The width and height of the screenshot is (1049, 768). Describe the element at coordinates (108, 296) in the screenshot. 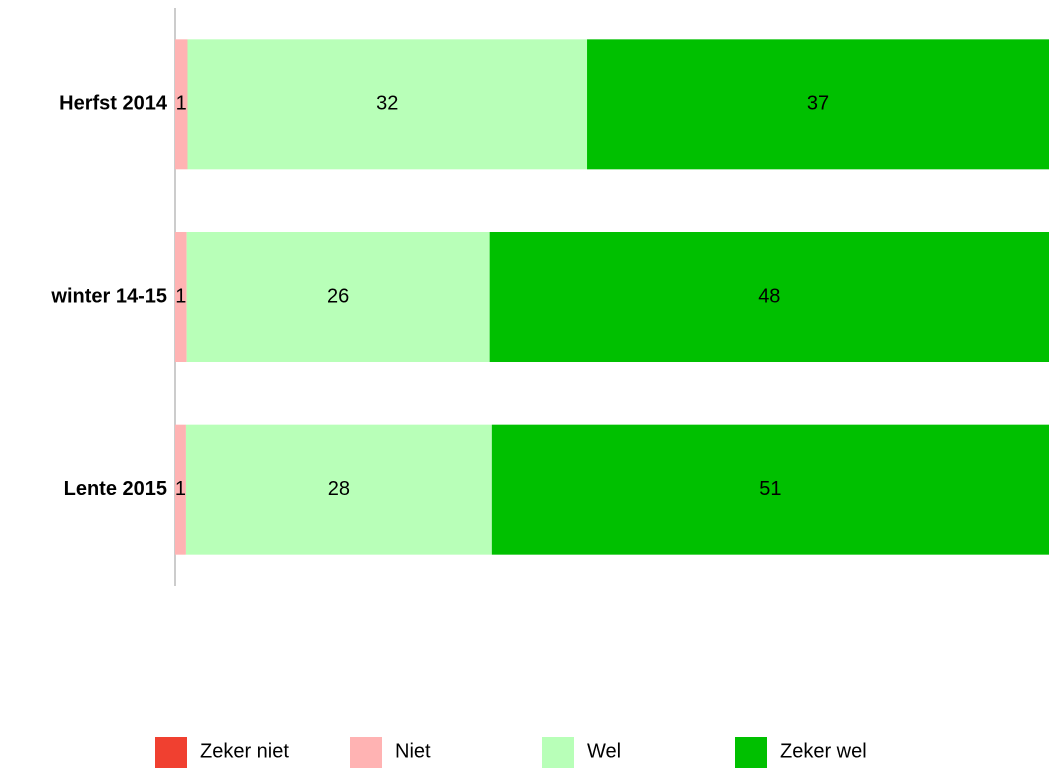

I see `category-label: winter 14-15` at that location.